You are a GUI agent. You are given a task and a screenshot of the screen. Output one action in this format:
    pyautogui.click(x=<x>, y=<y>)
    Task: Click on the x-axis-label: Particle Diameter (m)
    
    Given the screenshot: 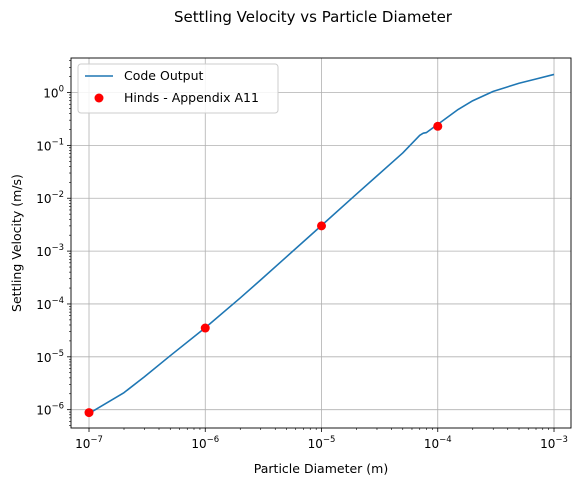 What is the action you would take?
    pyautogui.click(x=321, y=468)
    